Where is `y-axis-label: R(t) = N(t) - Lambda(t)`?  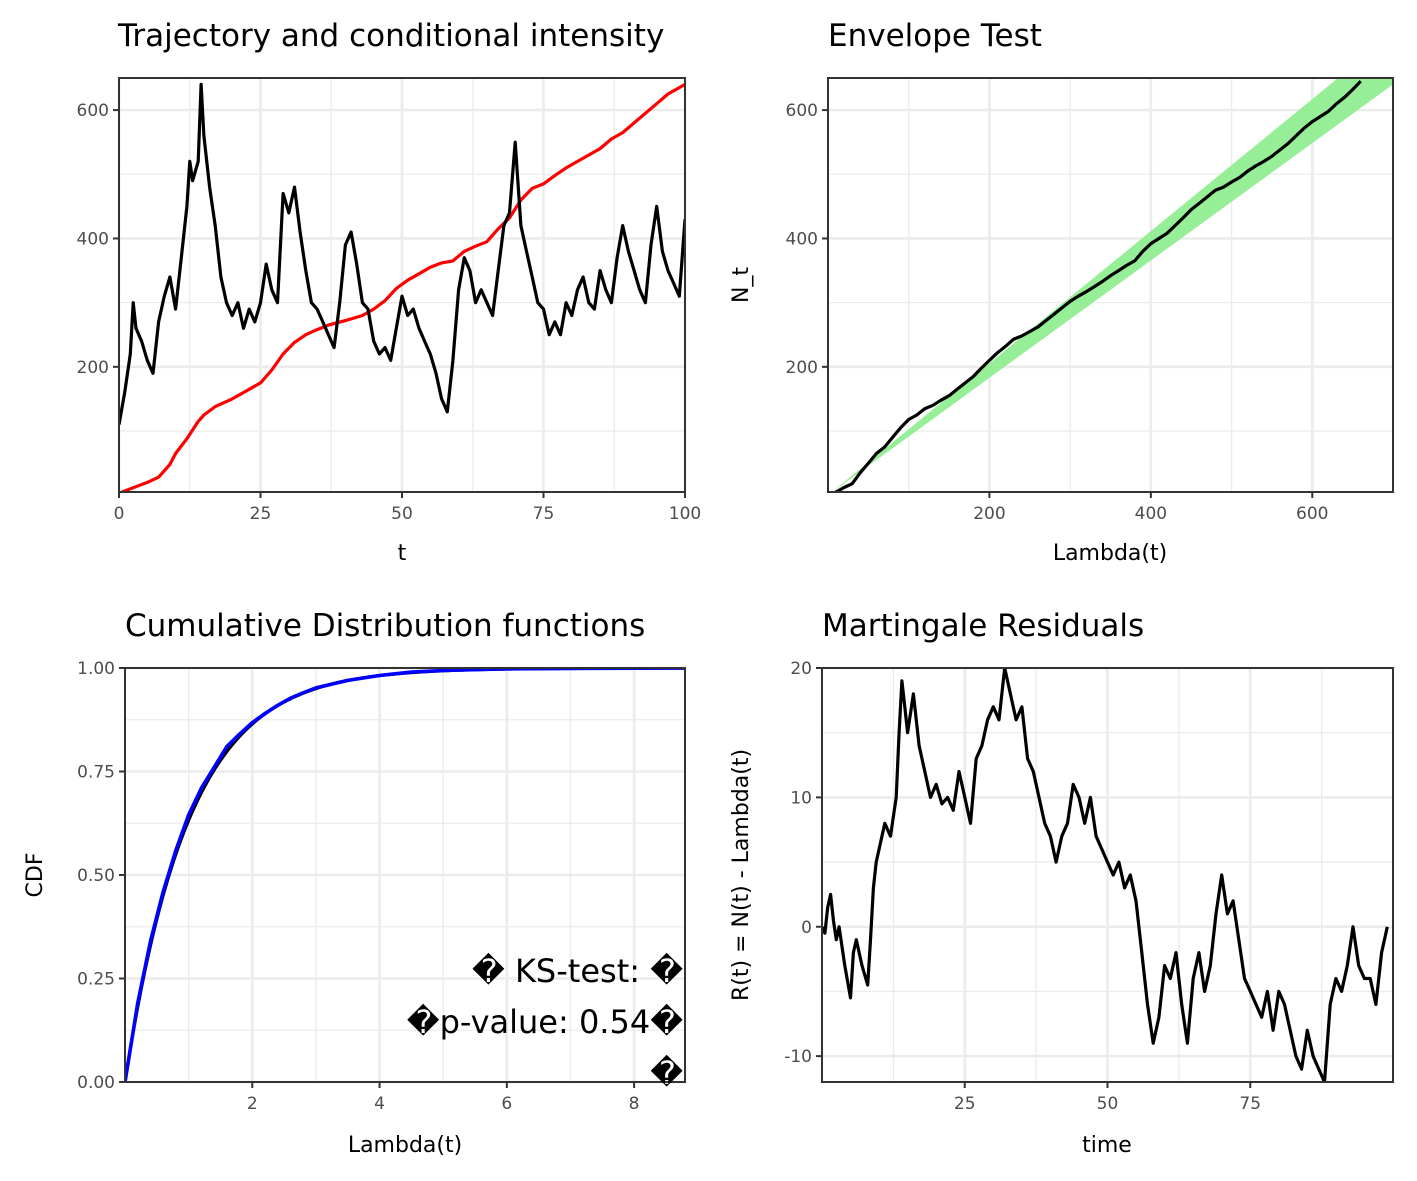
y-axis-label: R(t) = N(t) - Lambda(t) is located at coordinates (741, 875).